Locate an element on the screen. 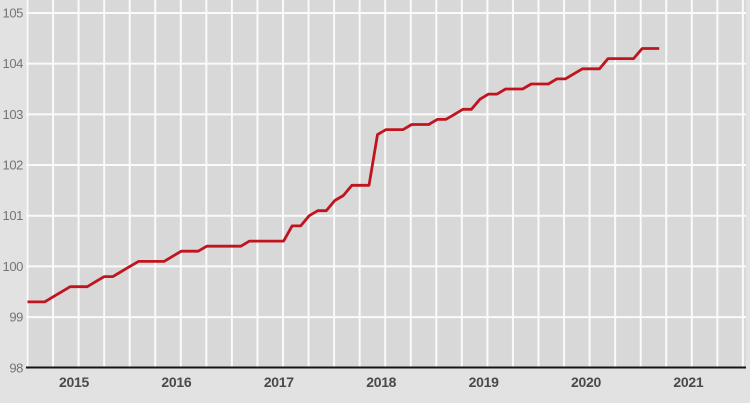 This screenshot has width=750, height=403. x-axis-label: 2018 is located at coordinates (381, 382).